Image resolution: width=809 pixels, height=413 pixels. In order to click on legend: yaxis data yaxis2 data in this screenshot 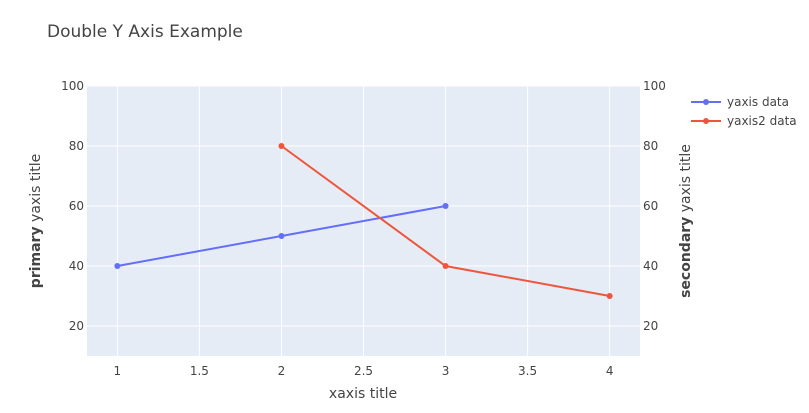, I will do `click(744, 111)`.